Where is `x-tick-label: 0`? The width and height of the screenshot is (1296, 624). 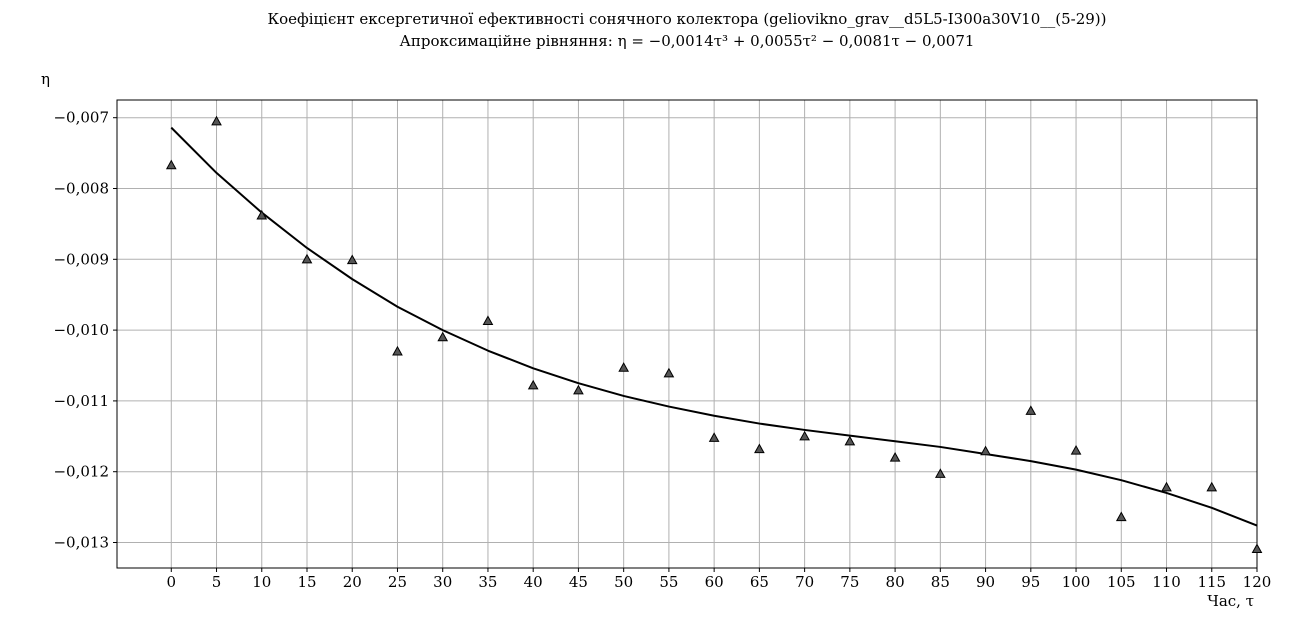
x-tick-label: 0 is located at coordinates (172, 582).